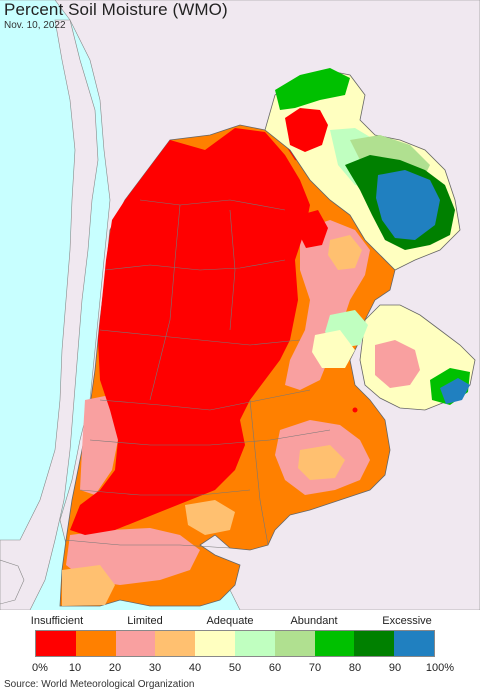 This screenshot has height=694, width=480. I want to click on uruguay-pink, so click(397, 364).